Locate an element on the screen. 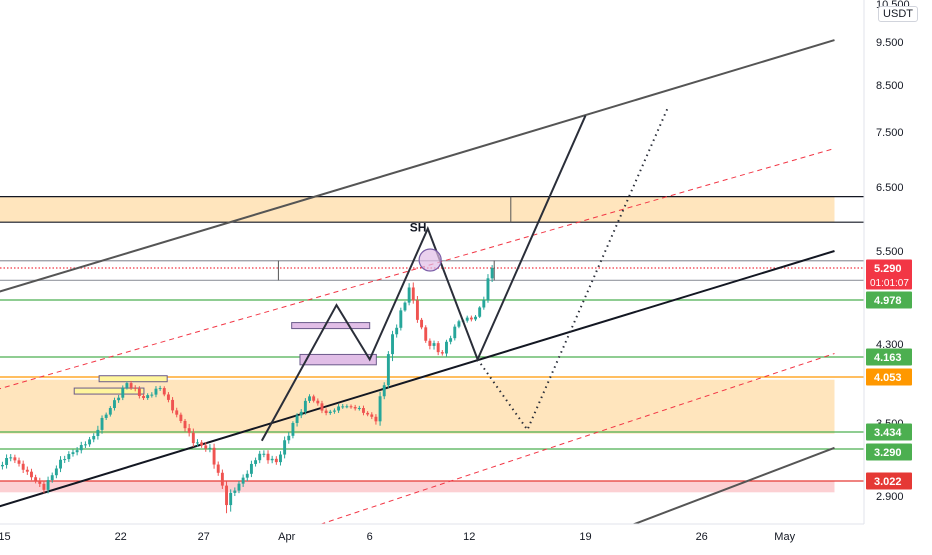 The height and width of the screenshot is (555, 932). price-tick-label: 2.900 is located at coordinates (890, 497).